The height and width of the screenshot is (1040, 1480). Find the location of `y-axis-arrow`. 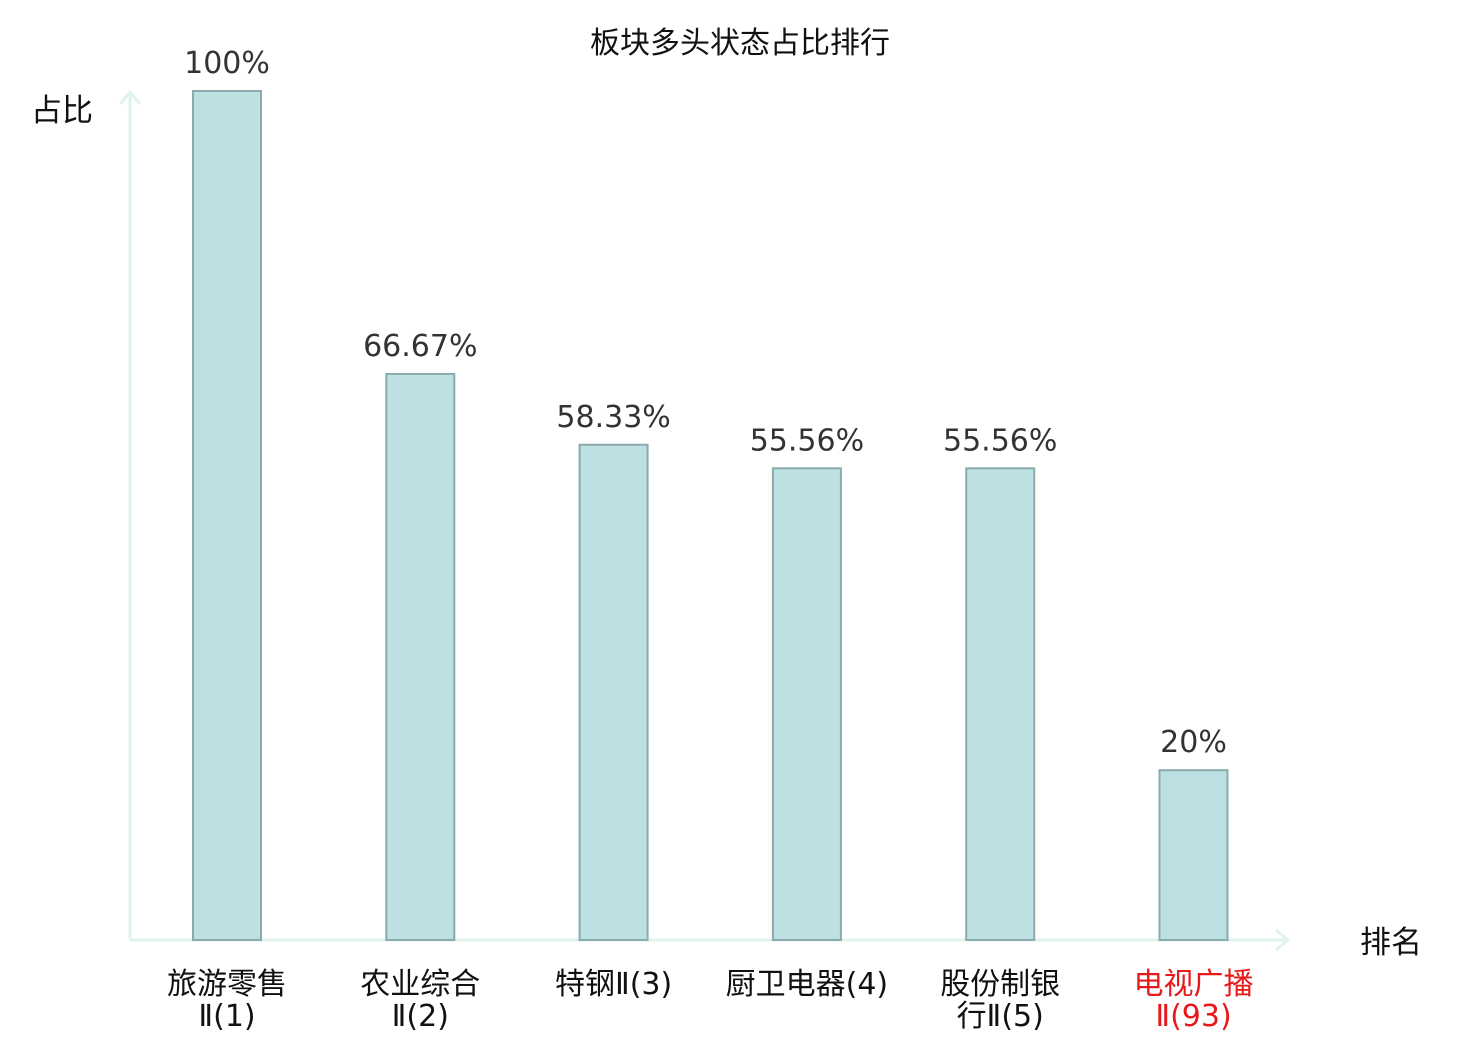

y-axis-arrow is located at coordinates (130, 97).